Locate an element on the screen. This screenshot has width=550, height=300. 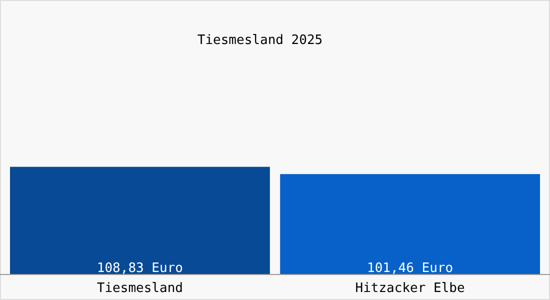
data-label: 108,83 Euro is located at coordinates (139, 268).